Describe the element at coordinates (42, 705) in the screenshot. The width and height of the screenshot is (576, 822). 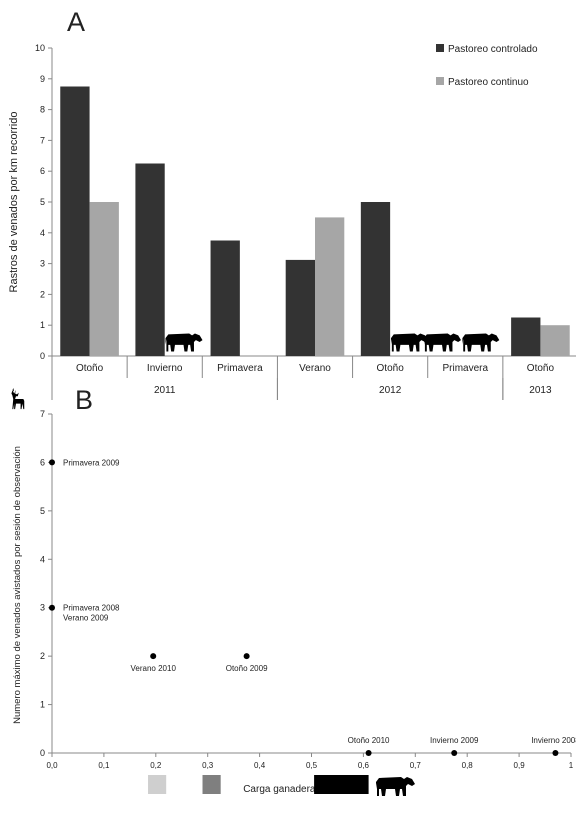
I see `b-y-tick-label: 1` at that location.